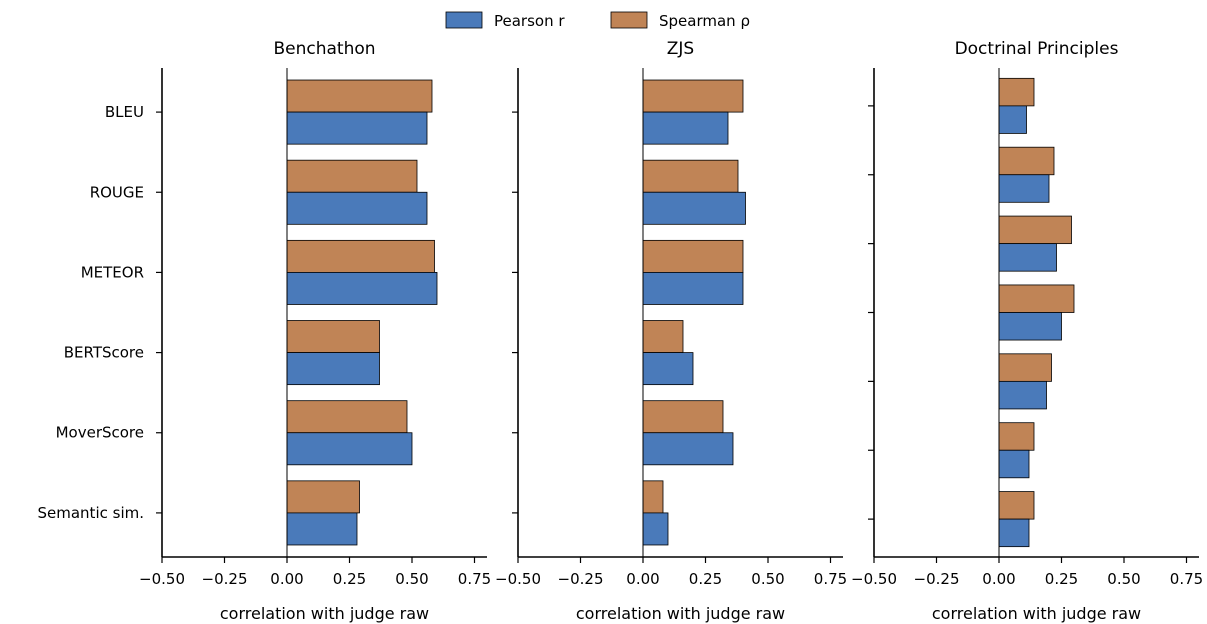 This screenshot has width=1207, height=624. I want to click on chart-title: Doctrinal Principles, so click(1037, 49).